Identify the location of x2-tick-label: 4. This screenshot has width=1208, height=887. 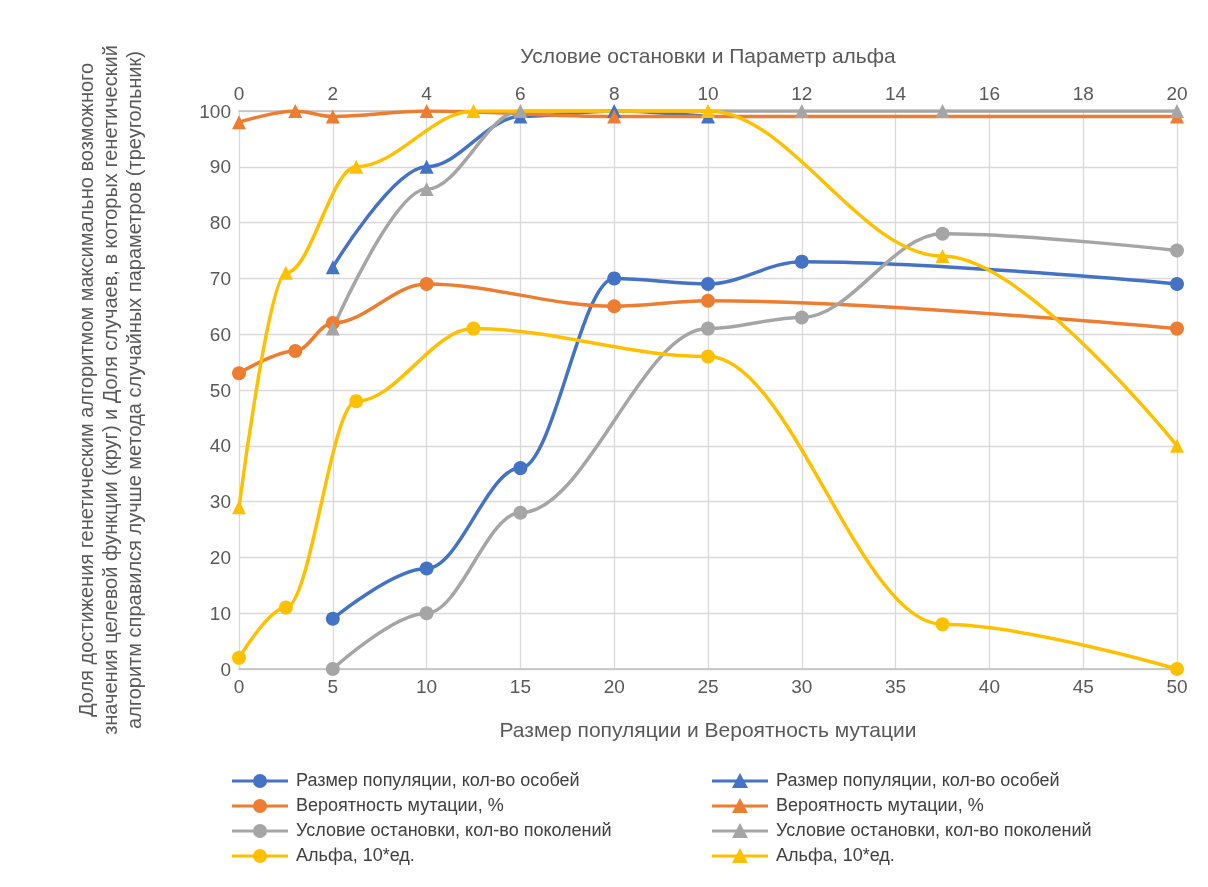
(427, 93).